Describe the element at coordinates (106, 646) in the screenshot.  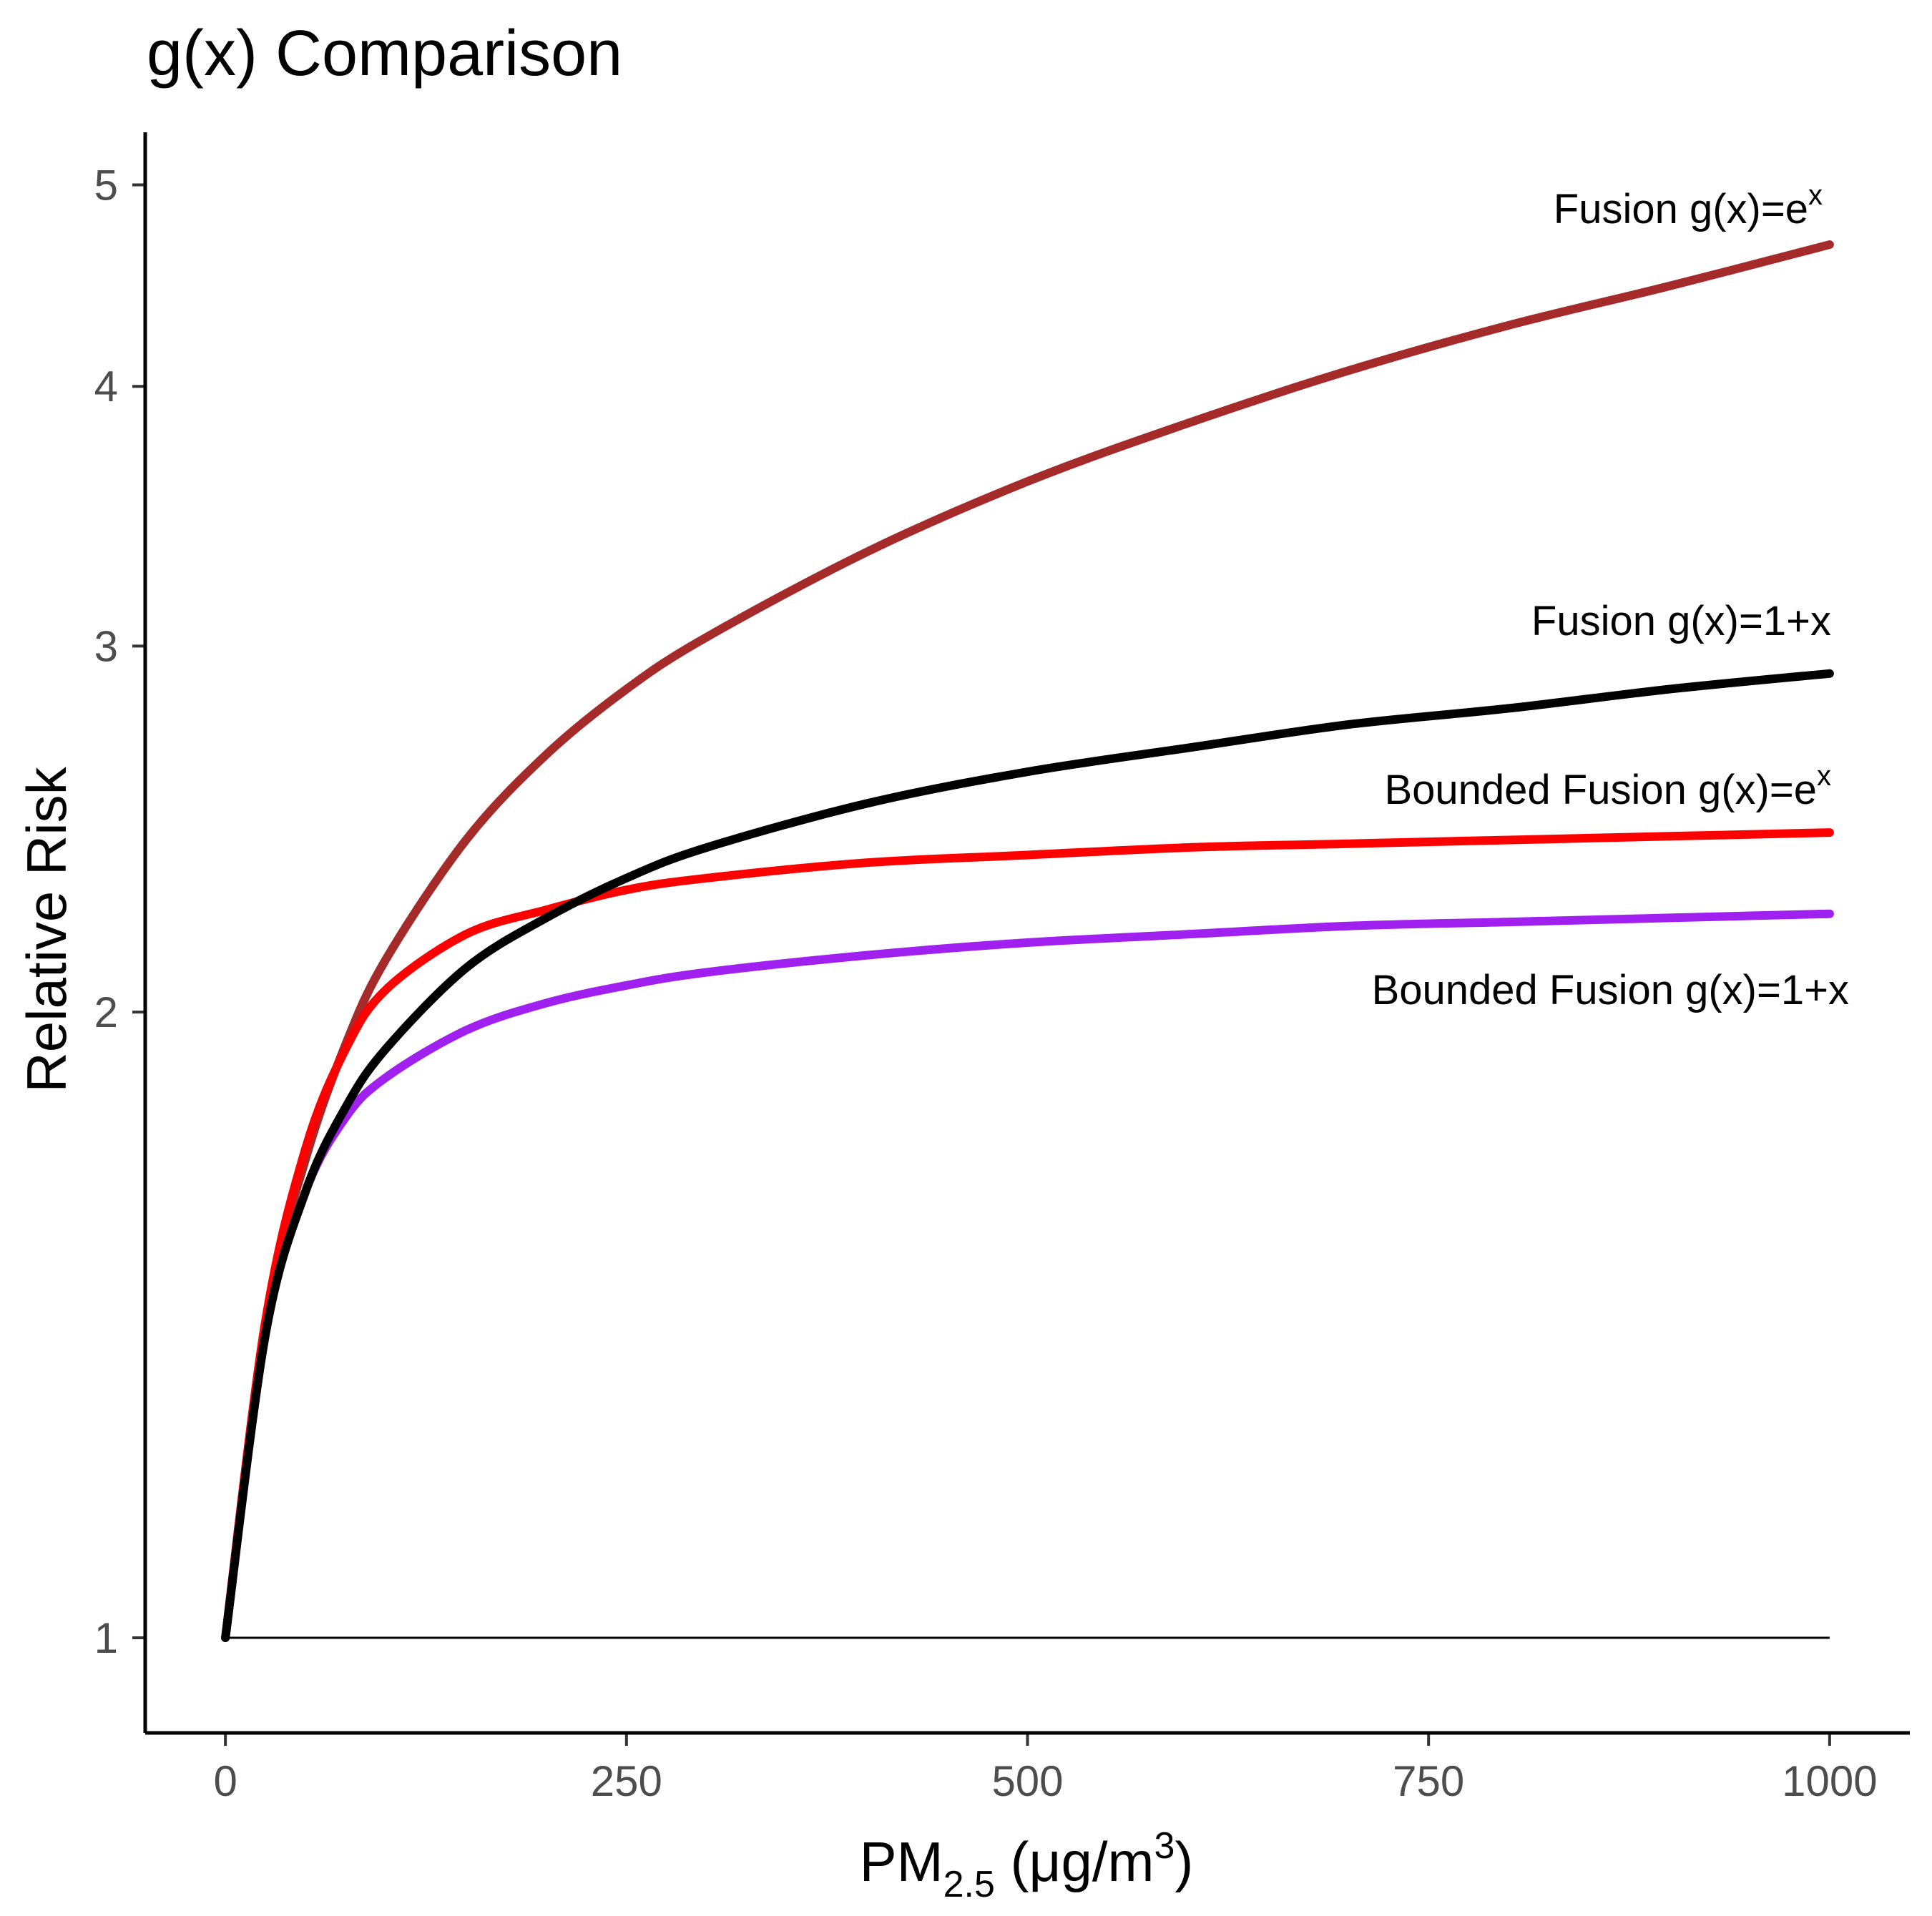
I see `y-tick-label: 3` at that location.